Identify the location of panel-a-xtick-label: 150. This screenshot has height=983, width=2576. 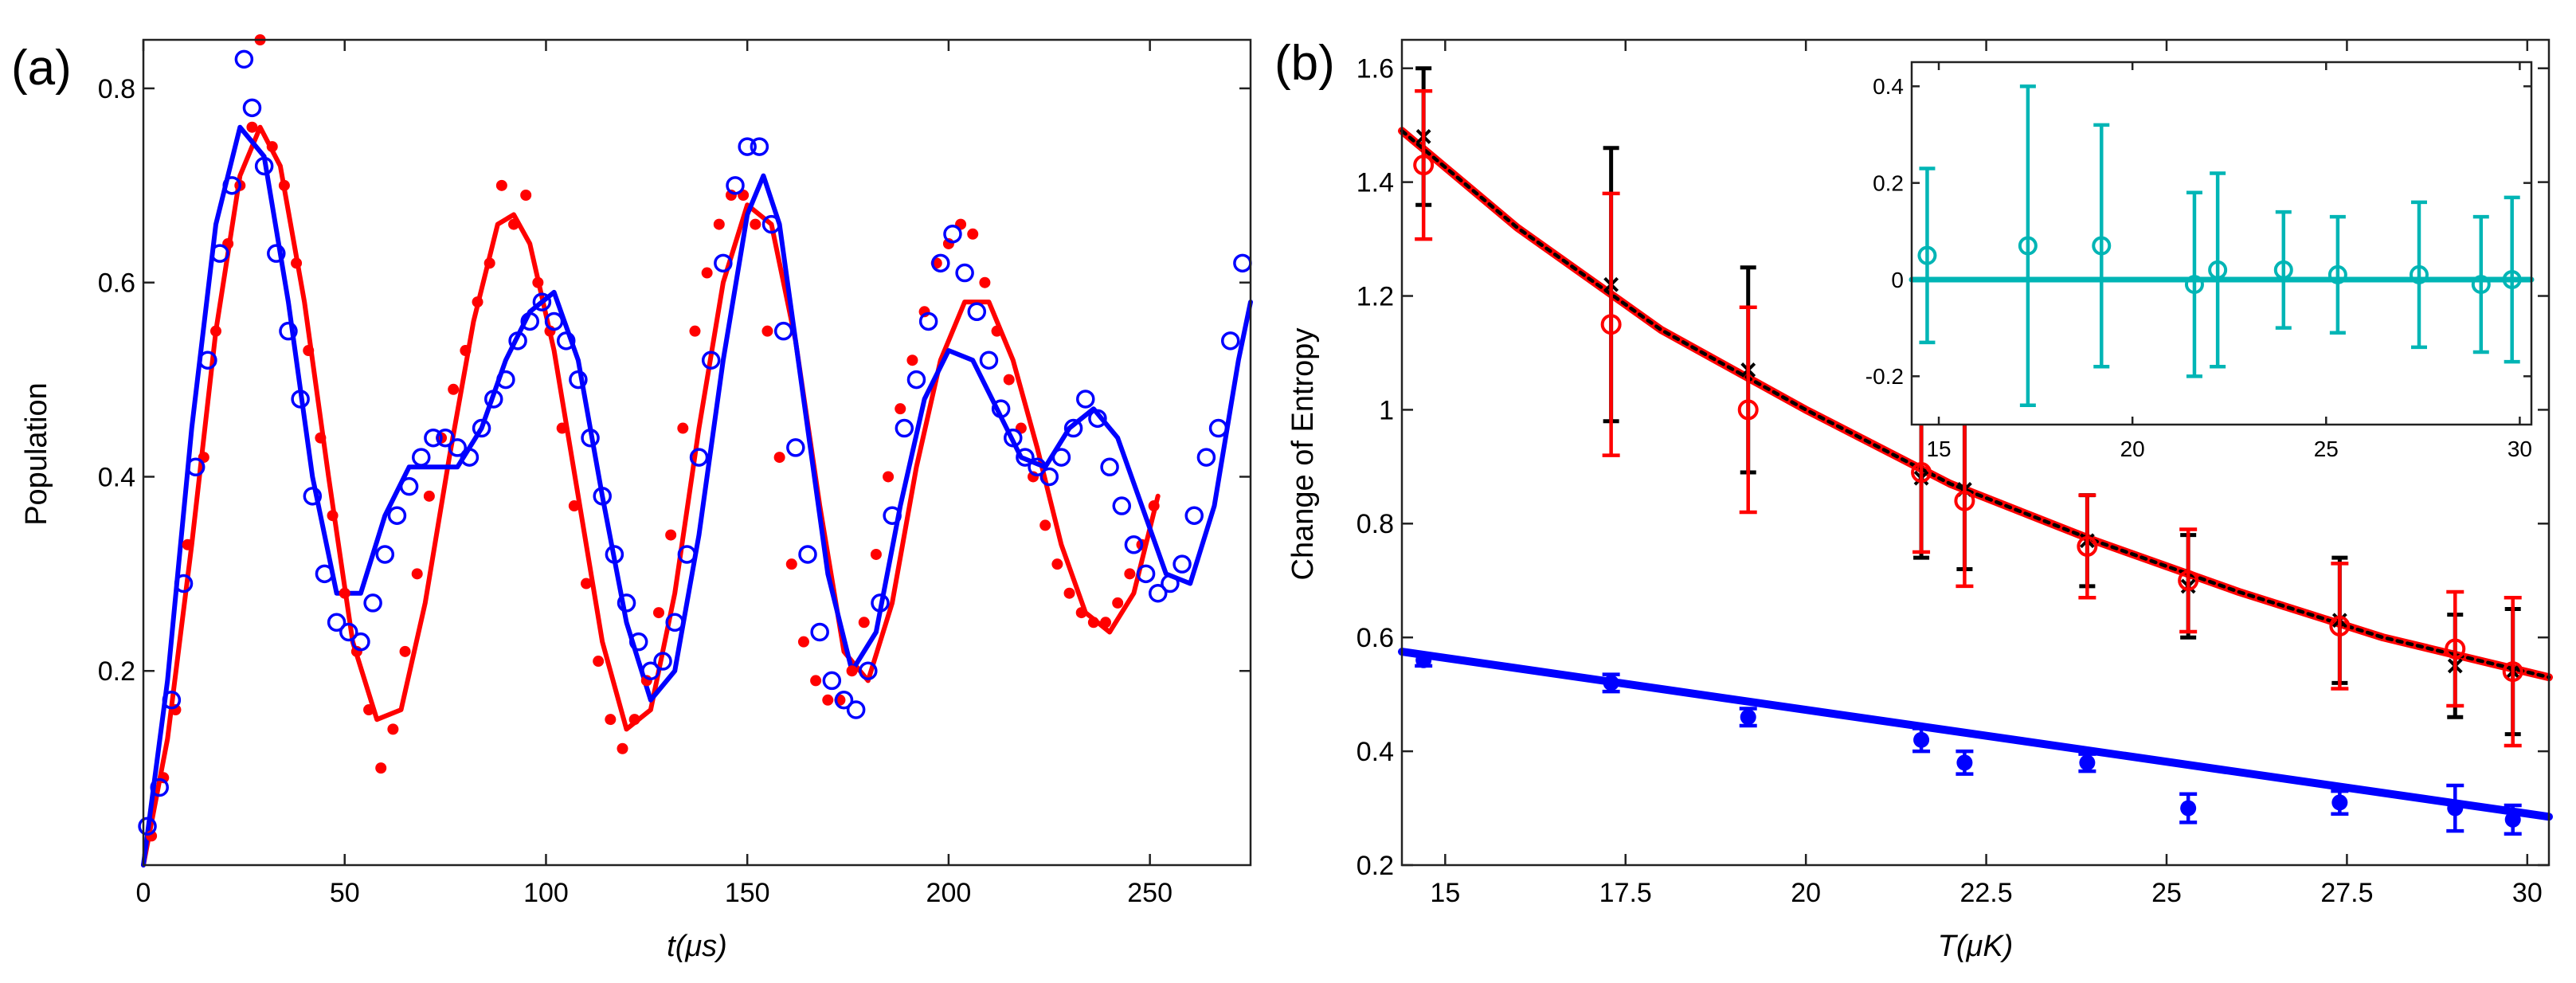
(747, 893).